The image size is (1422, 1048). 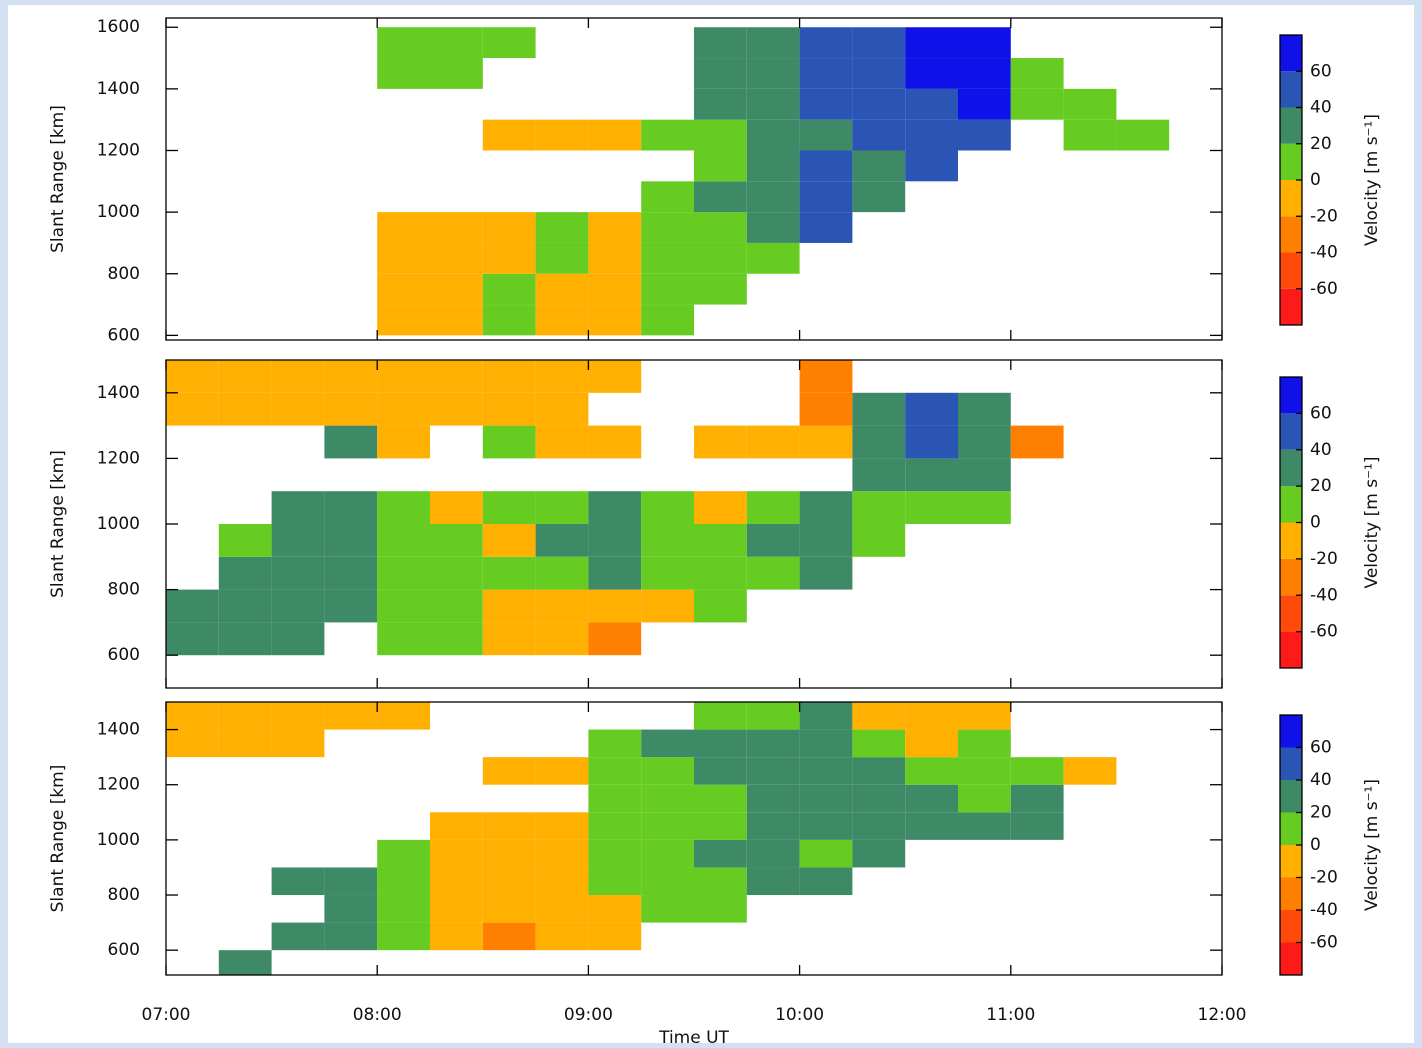 What do you see at coordinates (118, 212) in the screenshot?
I see `y-tick-label: 1000` at bounding box center [118, 212].